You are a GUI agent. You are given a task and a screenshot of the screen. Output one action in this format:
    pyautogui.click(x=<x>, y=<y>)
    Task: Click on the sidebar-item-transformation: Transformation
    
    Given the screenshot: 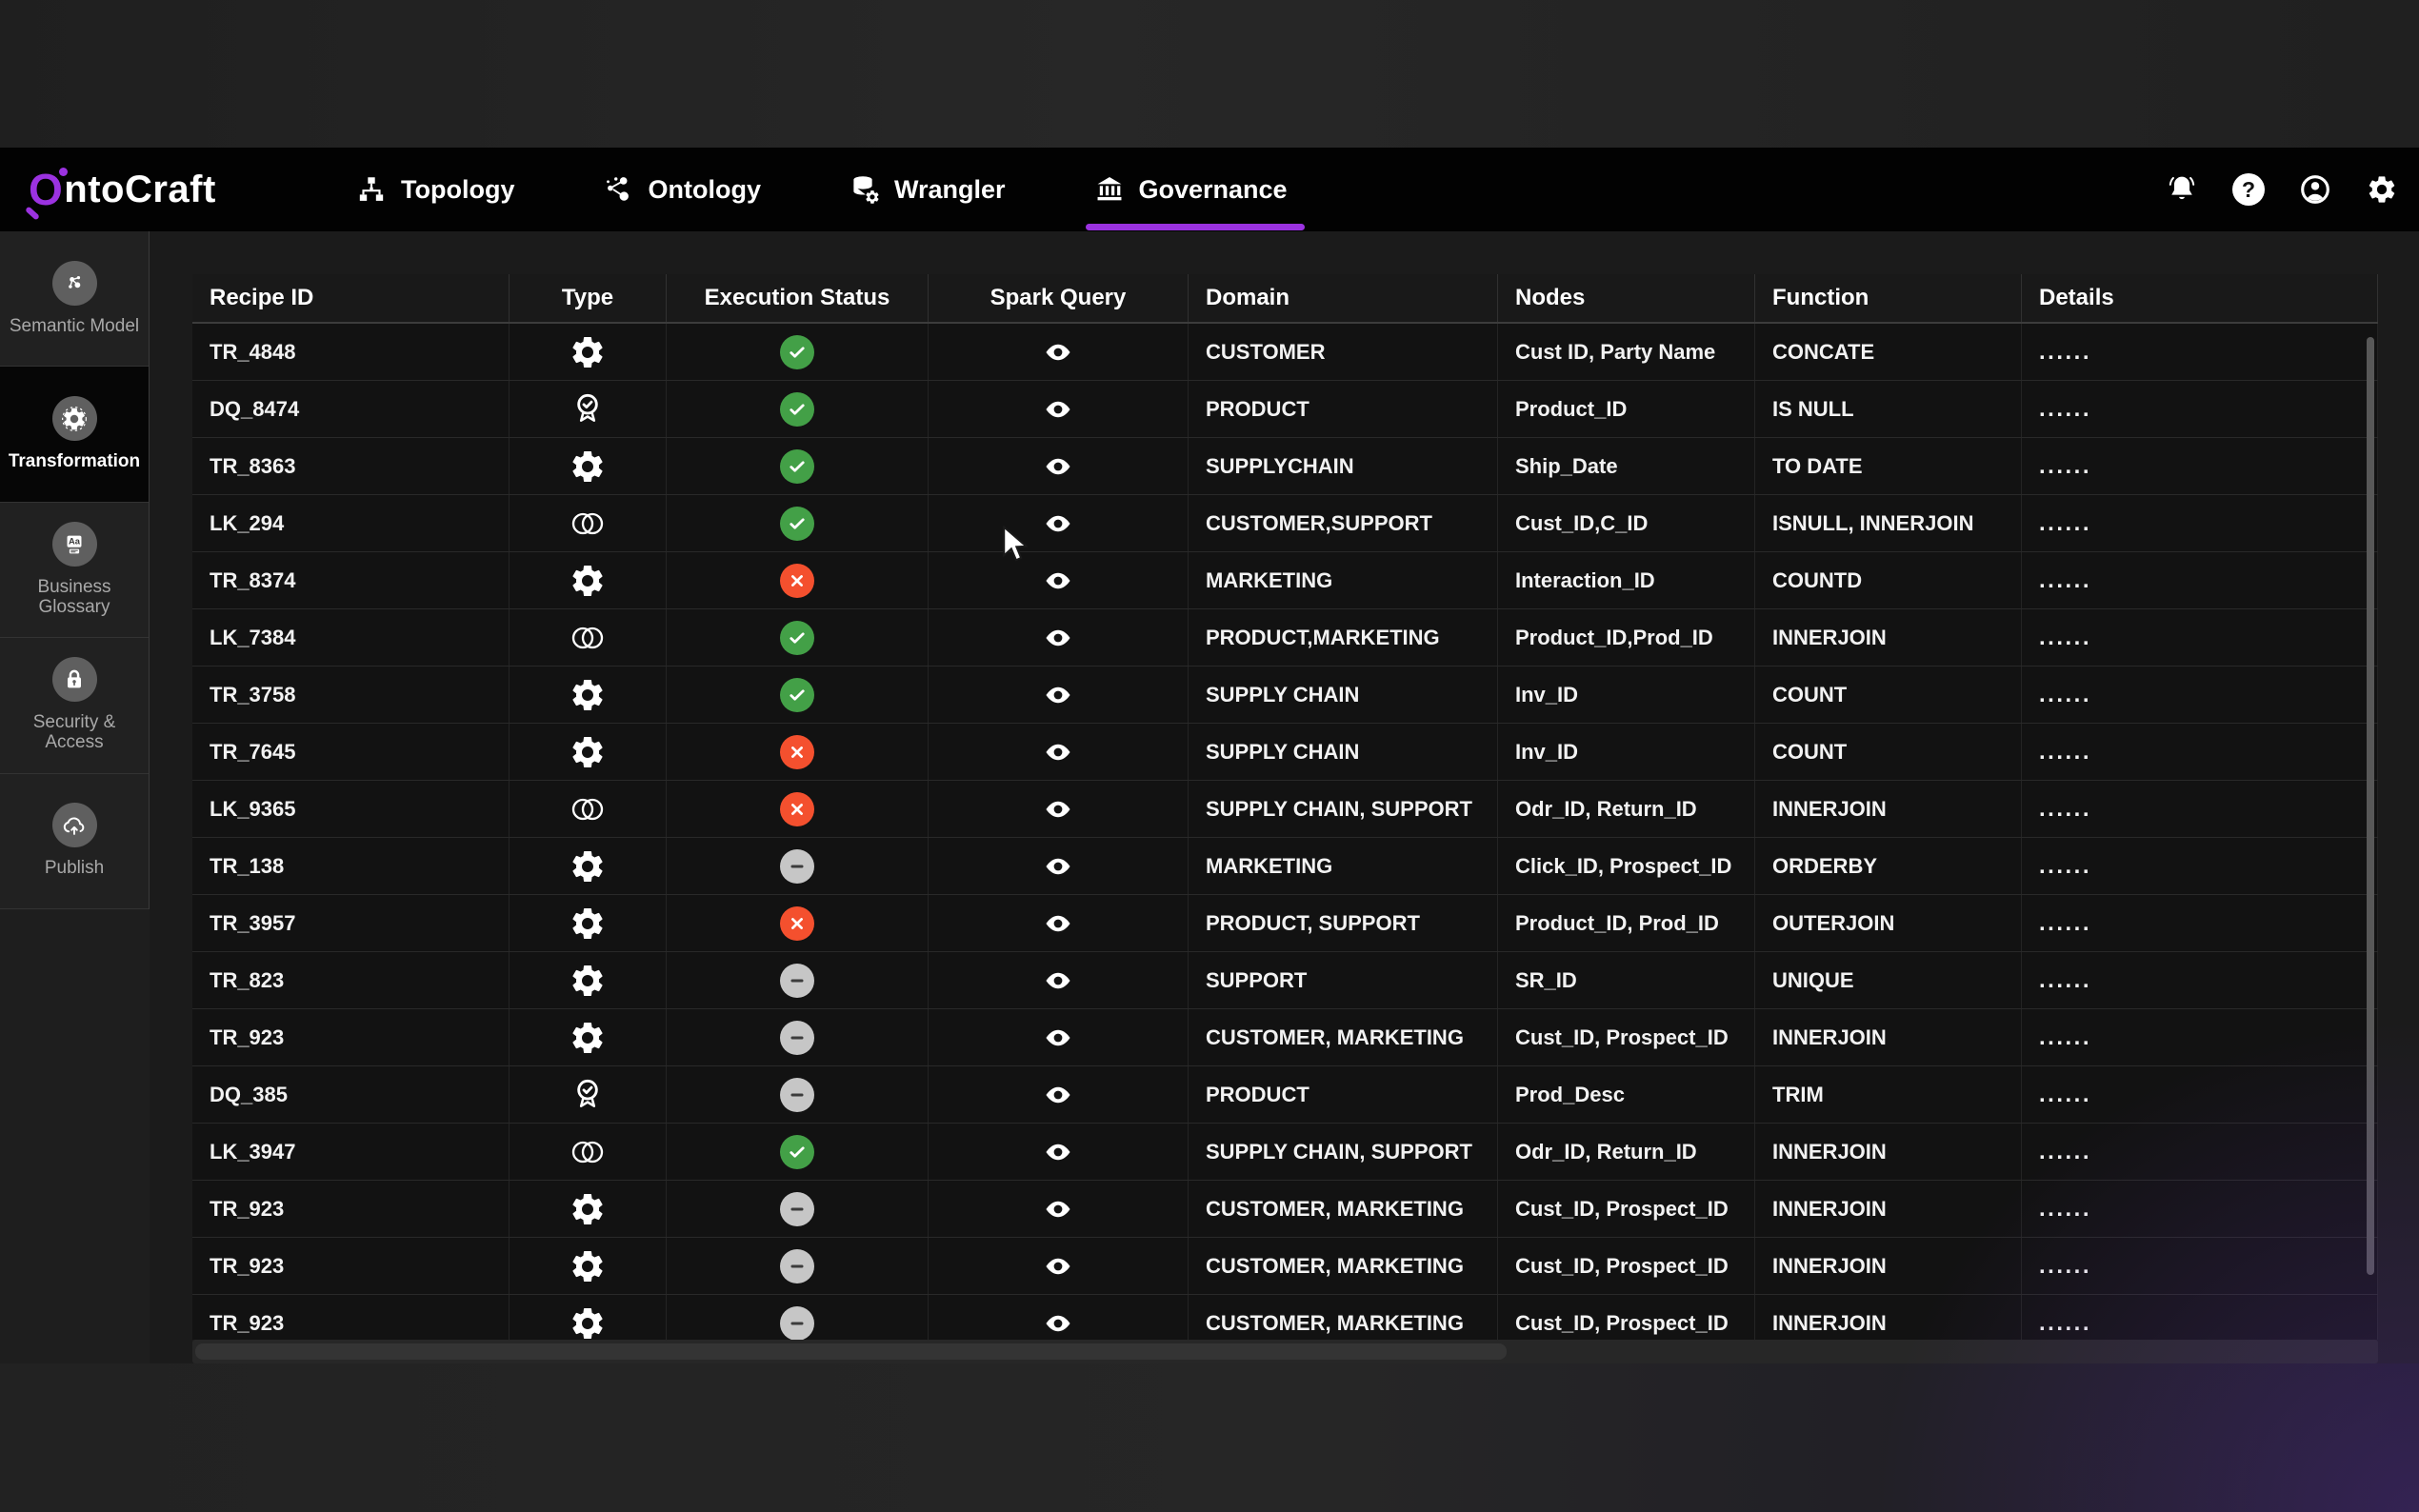 What is the action you would take?
    pyautogui.click(x=74, y=435)
    